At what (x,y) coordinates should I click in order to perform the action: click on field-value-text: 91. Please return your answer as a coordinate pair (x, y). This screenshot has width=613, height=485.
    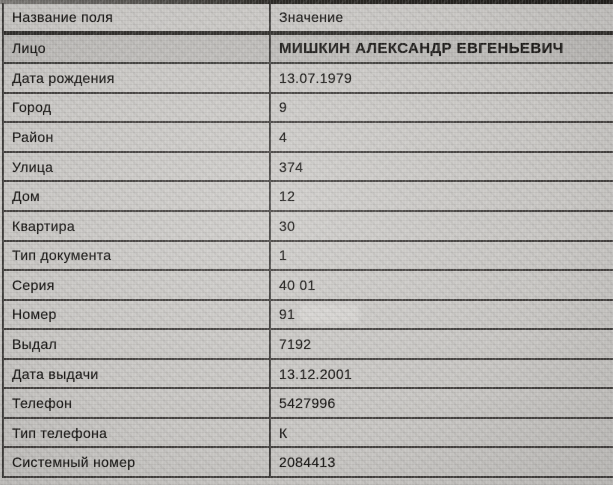
    Looking at the image, I should click on (287, 314).